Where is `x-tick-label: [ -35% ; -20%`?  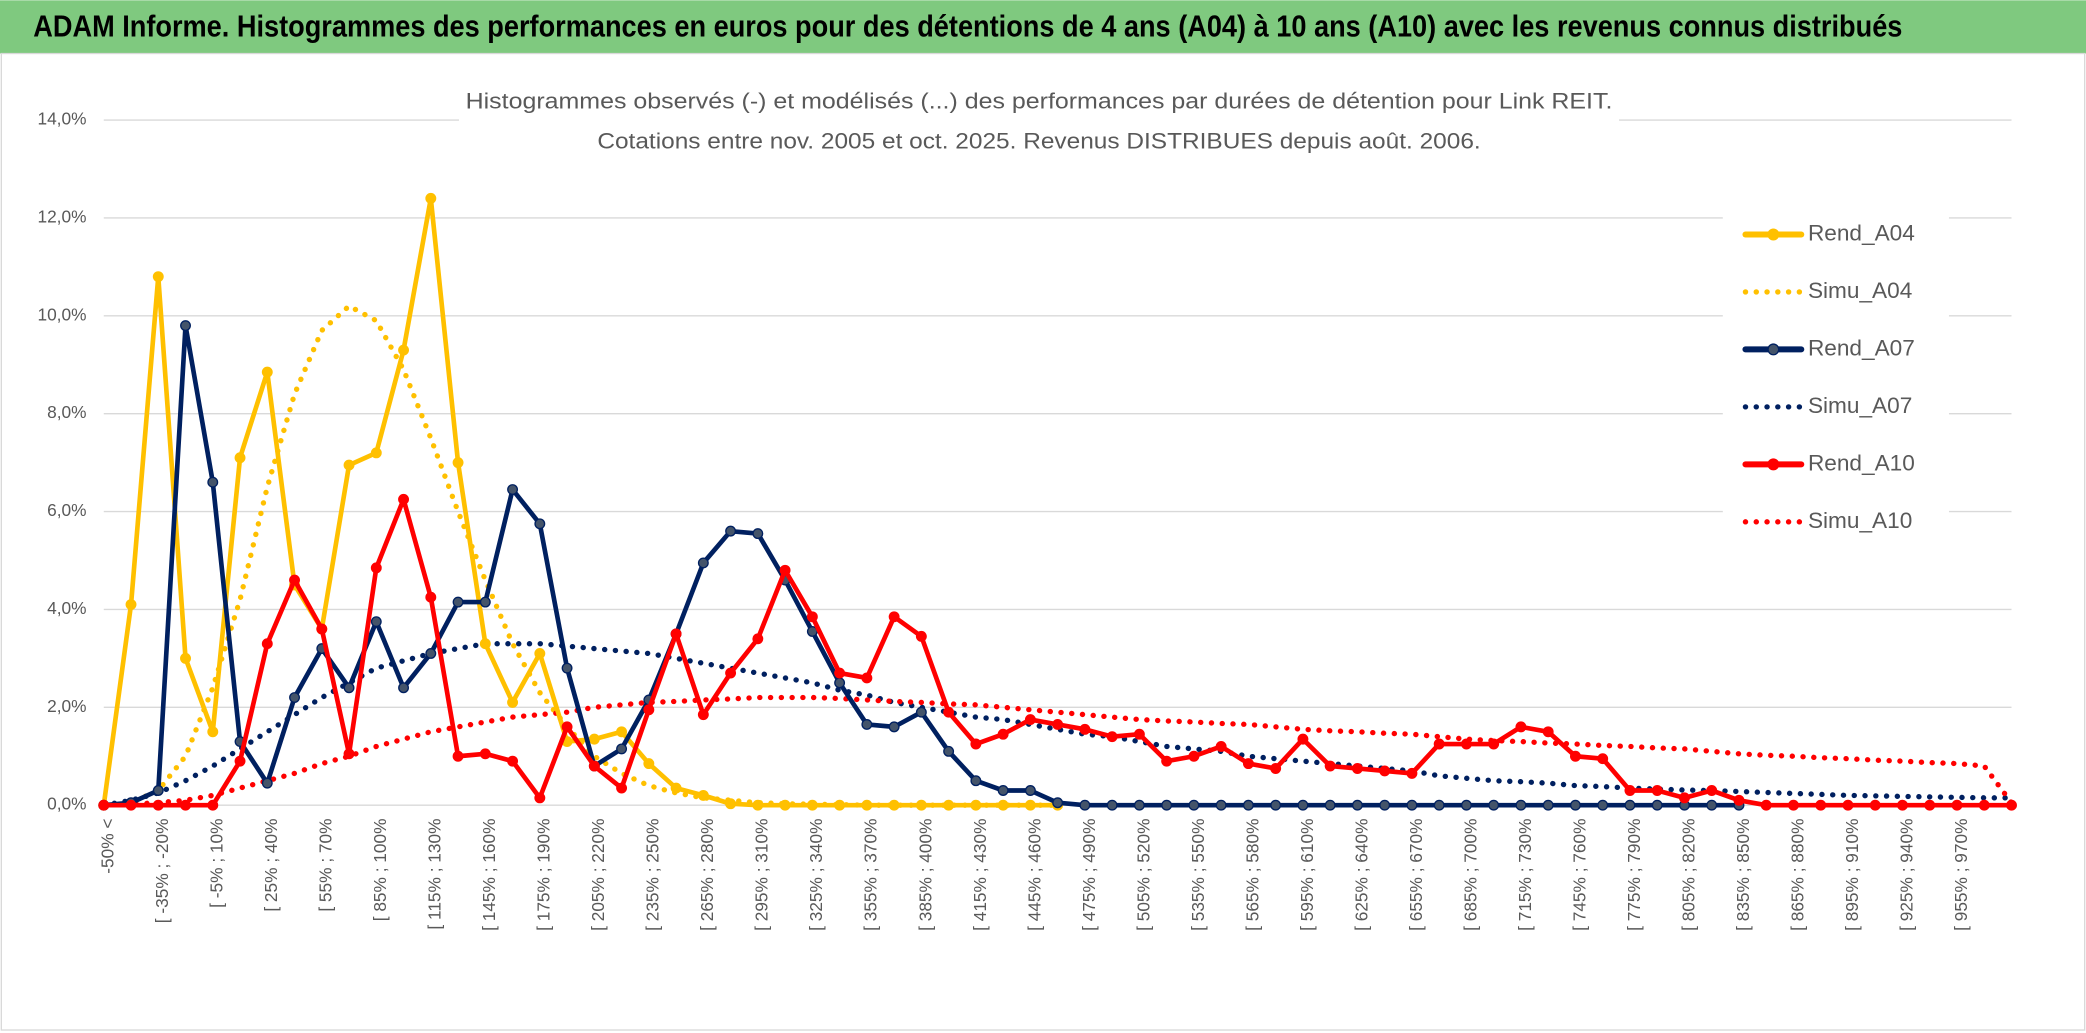 x-tick-label: [ -35% ; -20% is located at coordinates (162, 870).